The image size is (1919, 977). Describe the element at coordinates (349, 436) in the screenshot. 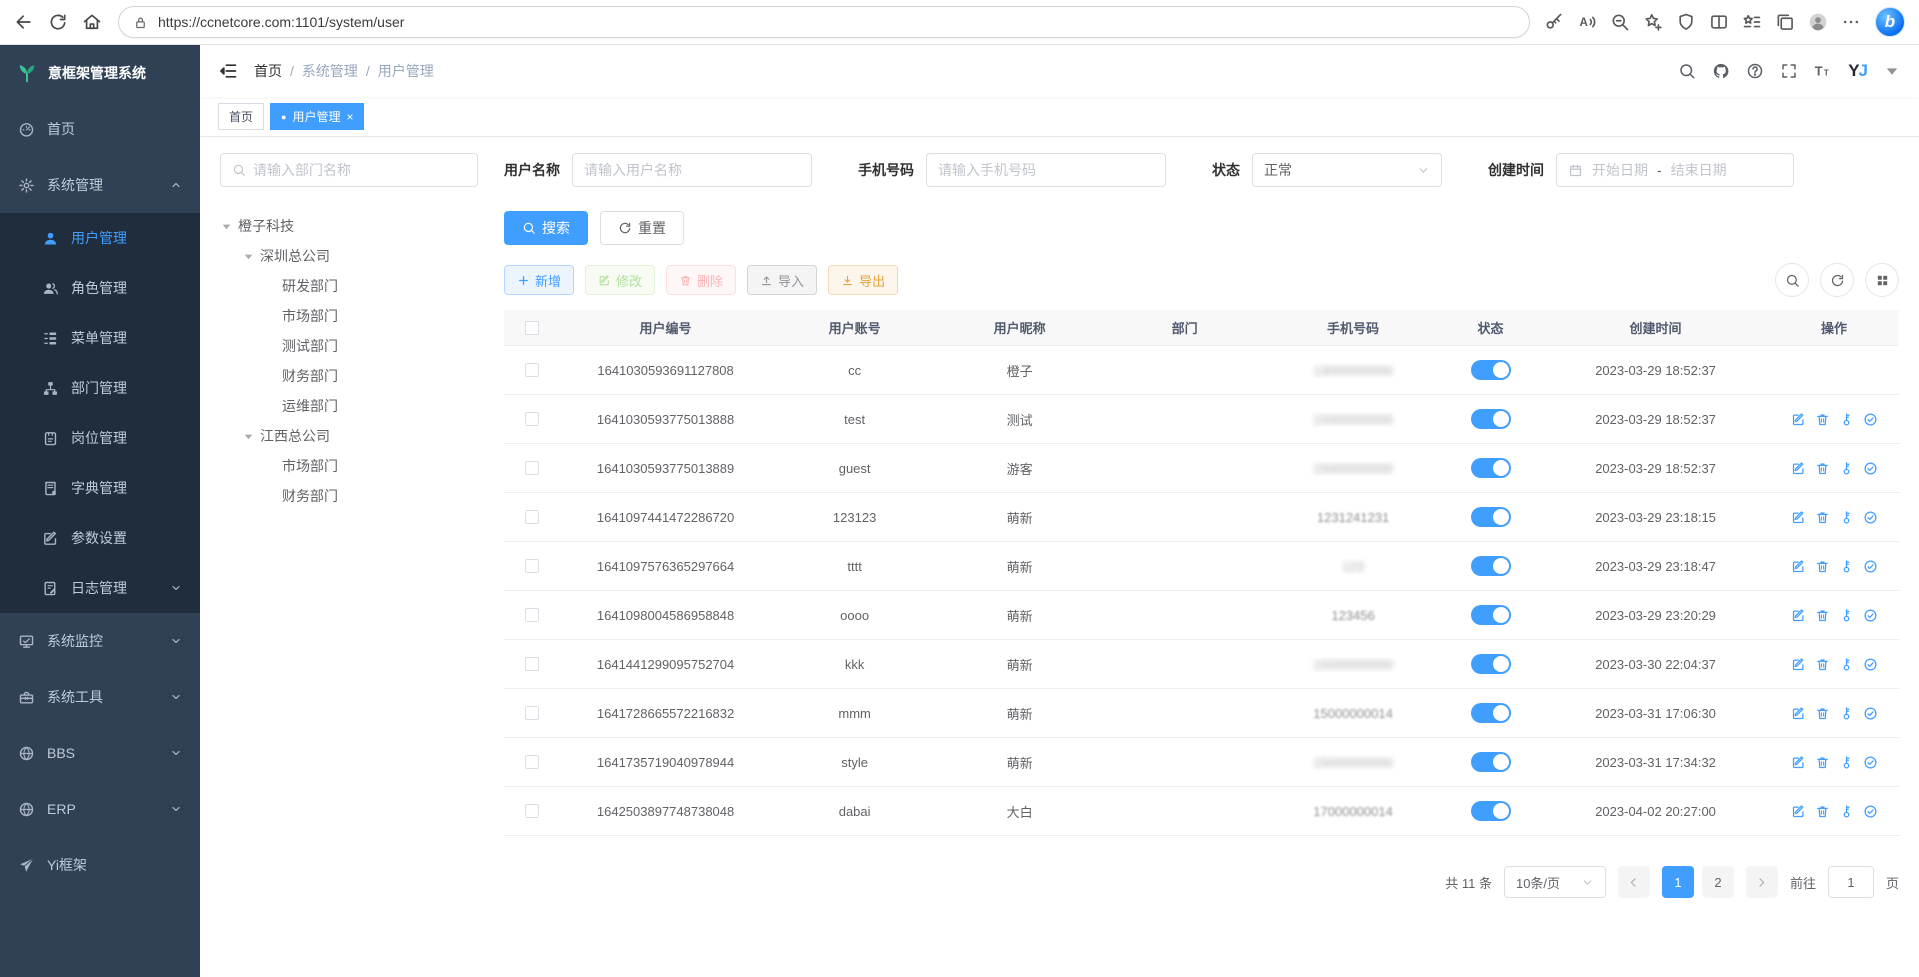

I see `tree-node: 江西总公司` at that location.